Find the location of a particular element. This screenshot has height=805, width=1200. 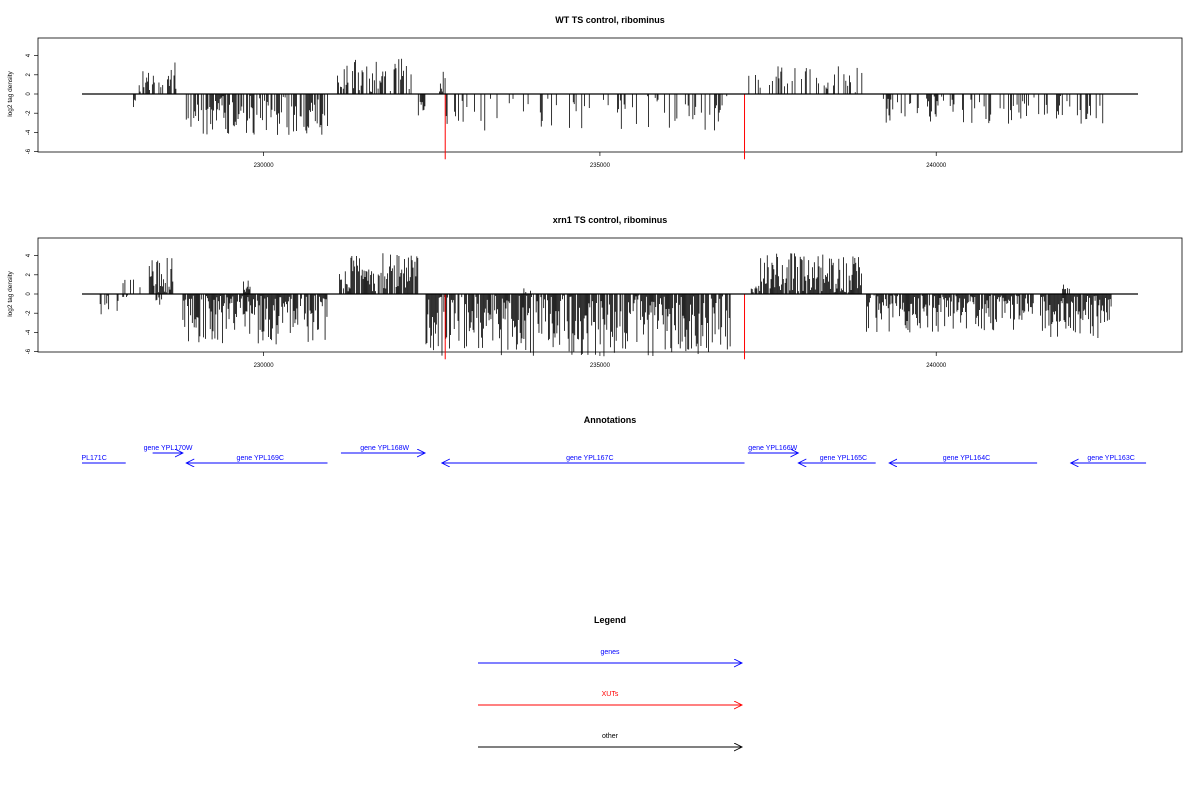

legend: Legend genes XUTs other is located at coordinates (610, 681).